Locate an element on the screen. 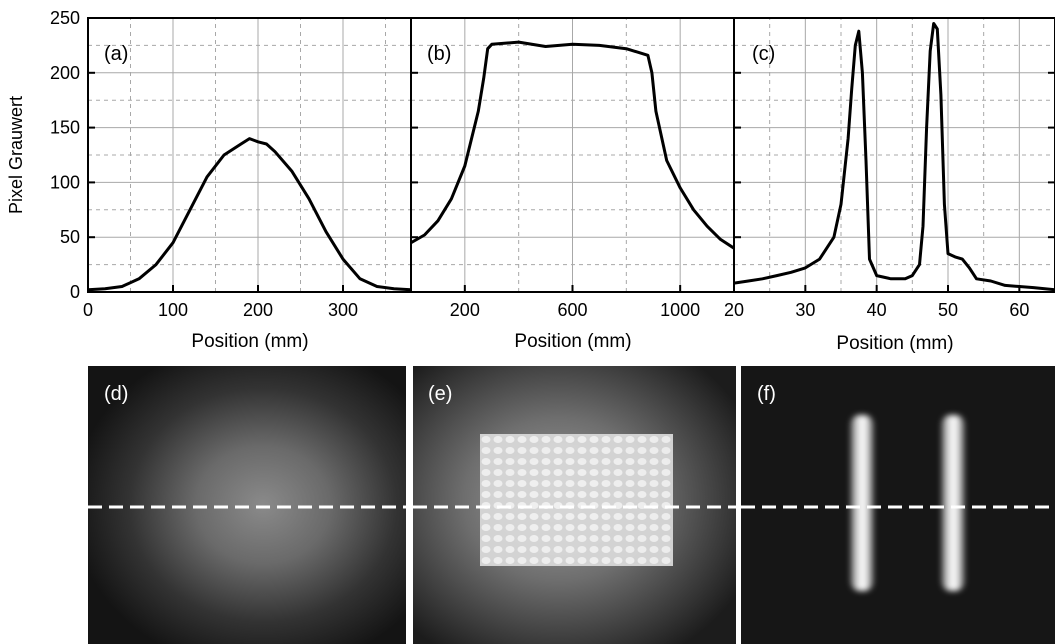 The width and height of the screenshot is (1055, 644). y-tick-label: 50 is located at coordinates (70, 237).